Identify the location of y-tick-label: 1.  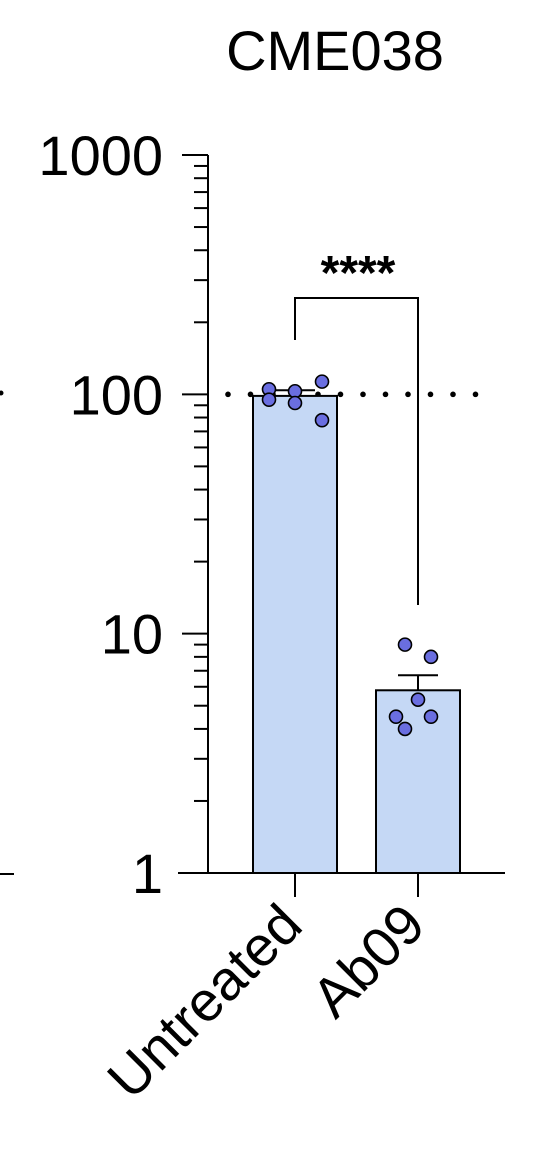
(147, 873).